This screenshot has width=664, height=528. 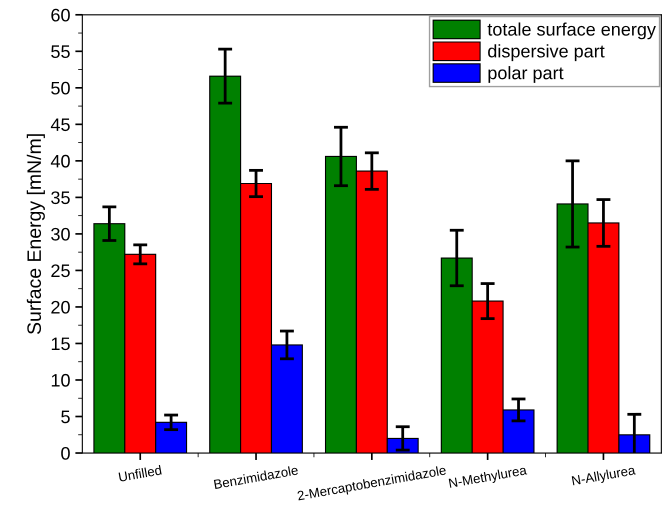 I want to click on y-tick-label: 50, so click(x=60, y=88).